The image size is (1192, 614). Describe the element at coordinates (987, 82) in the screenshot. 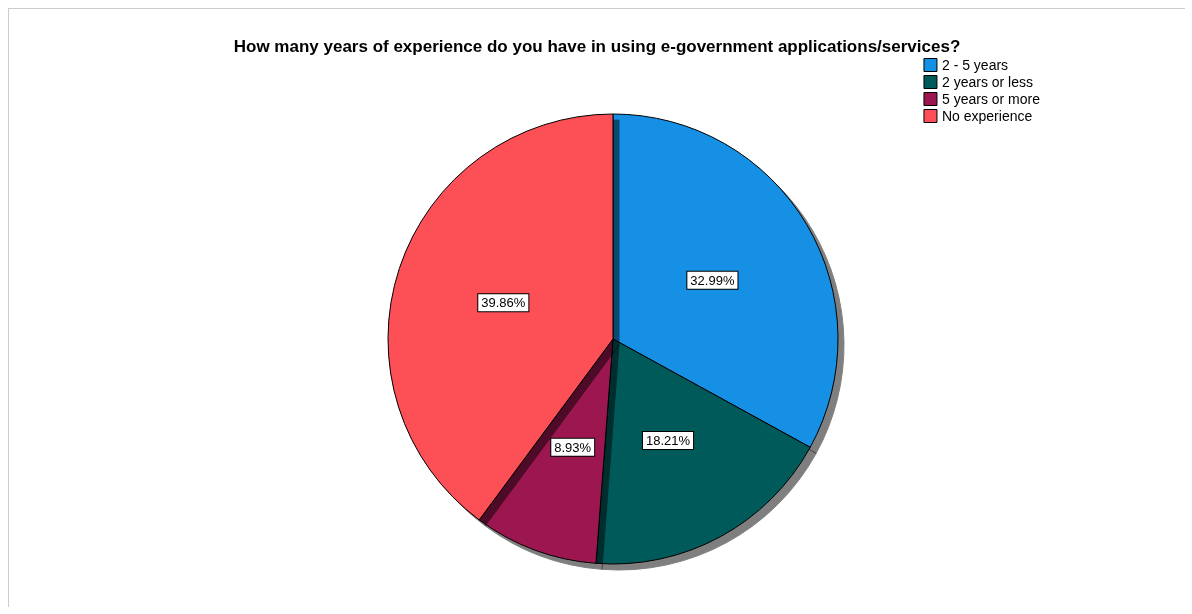

I see `legend-label: 2 years or less` at that location.